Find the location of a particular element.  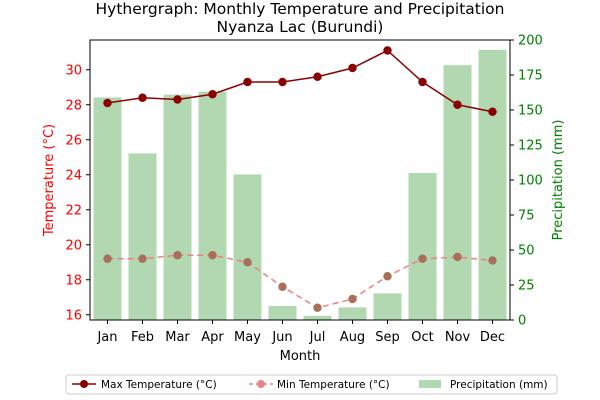

min-temp-point-sep is located at coordinates (387, 276).